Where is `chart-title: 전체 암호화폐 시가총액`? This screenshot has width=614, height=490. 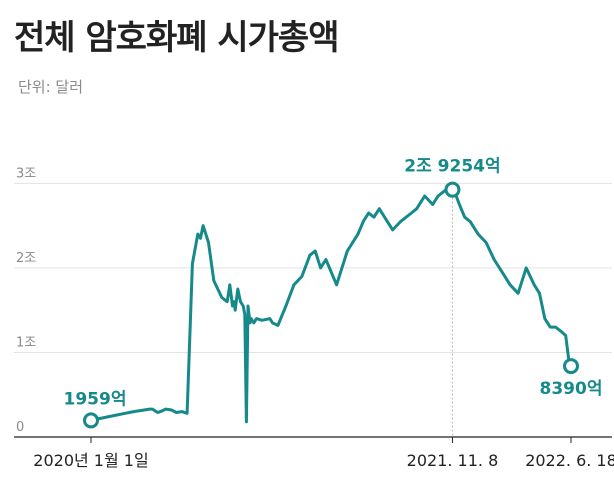 chart-title: 전체 암호화폐 시가총액 is located at coordinates (176, 38).